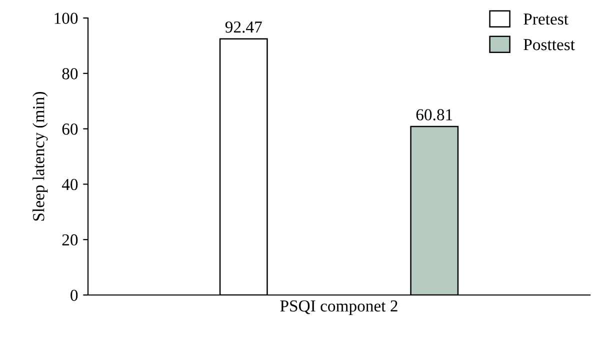 Image resolution: width=607 pixels, height=342 pixels. Describe the element at coordinates (70, 240) in the screenshot. I see `y-tick-label: 20` at that location.